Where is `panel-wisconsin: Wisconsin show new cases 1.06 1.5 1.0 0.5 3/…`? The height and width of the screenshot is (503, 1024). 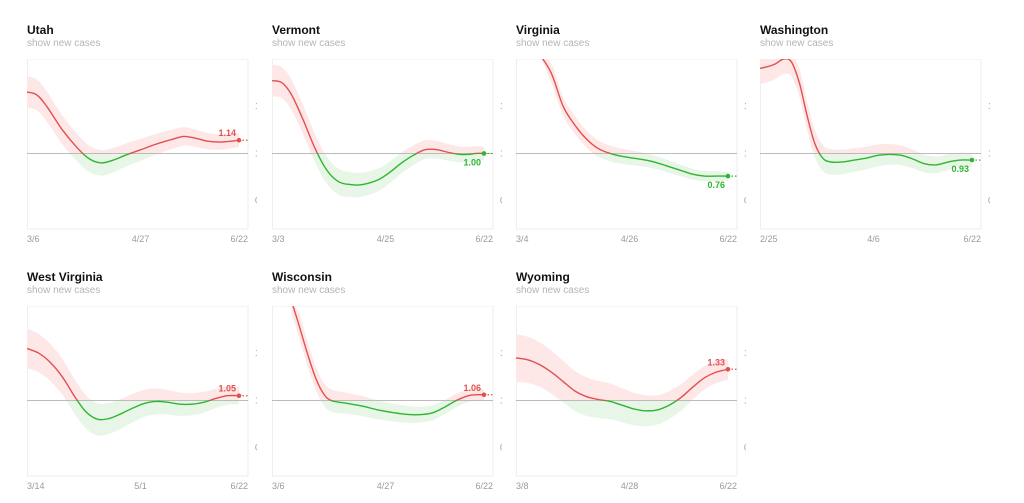
panel-wisconsin: Wisconsin show new cases 1.06 1.5 1.0 0.5 3/… is located at coordinates (390, 385).